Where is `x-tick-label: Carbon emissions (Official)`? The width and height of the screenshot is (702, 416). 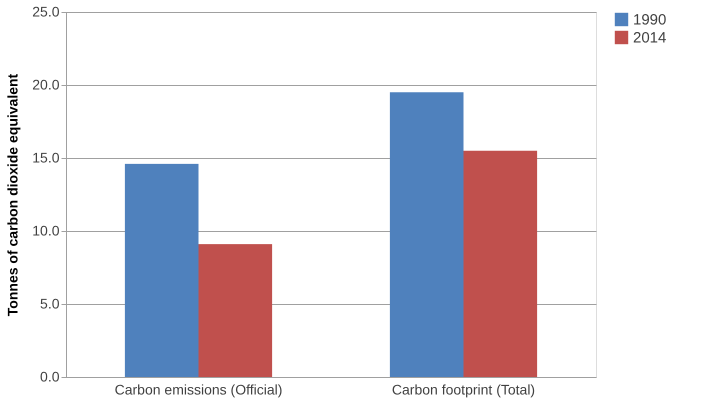
x-tick-label: Carbon emissions (Official) is located at coordinates (198, 390).